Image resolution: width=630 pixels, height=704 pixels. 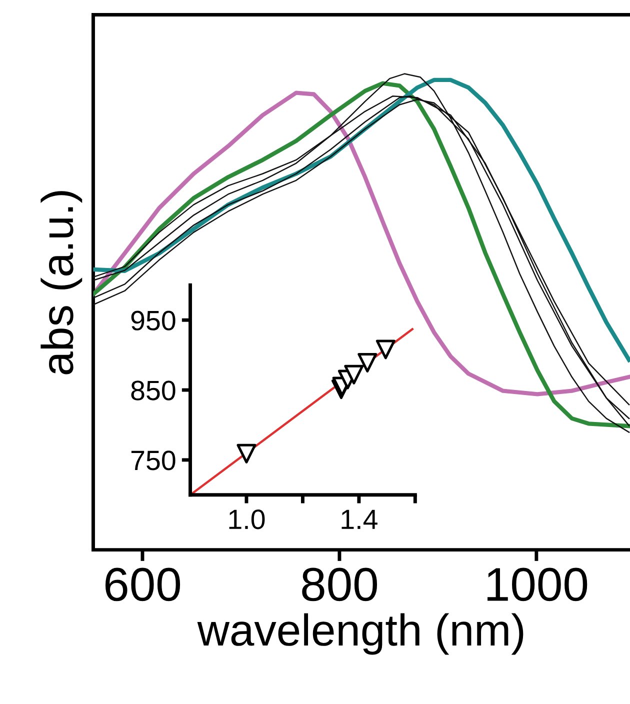 I want to click on x-tick-label: 1000, so click(x=538, y=585).